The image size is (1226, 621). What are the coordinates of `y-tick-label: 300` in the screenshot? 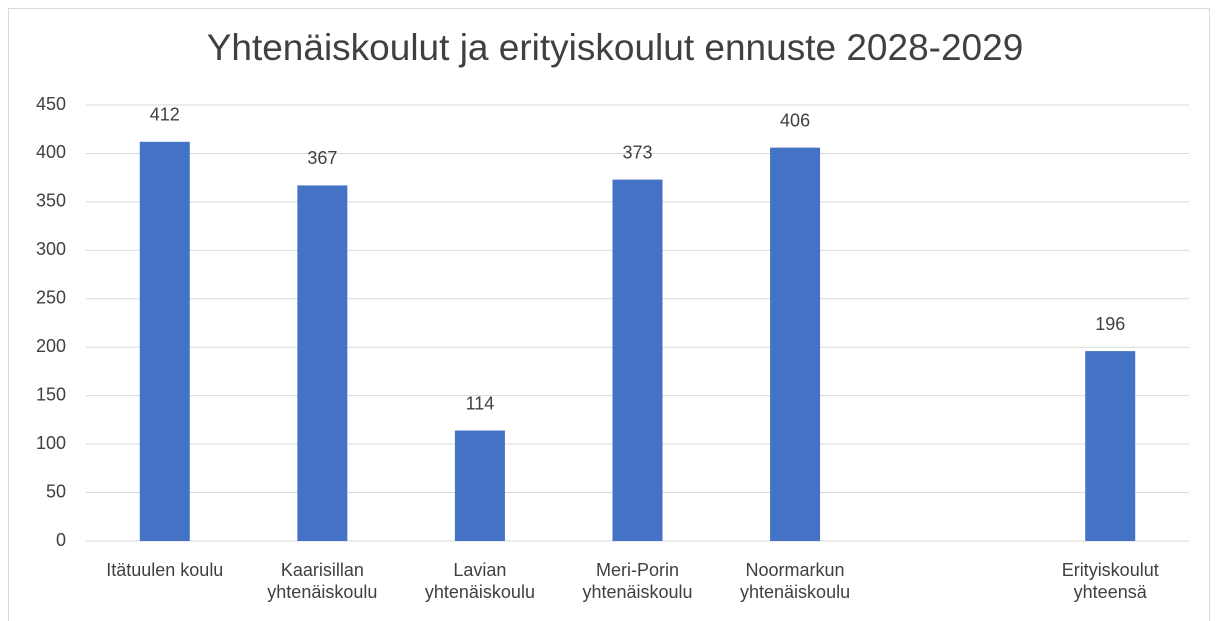 It's located at (51, 249).